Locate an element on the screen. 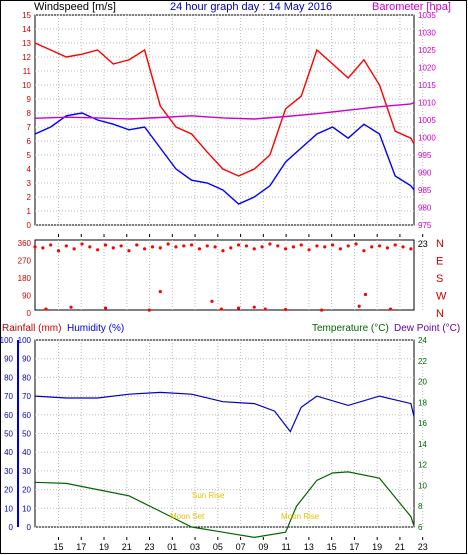 The height and width of the screenshot is (555, 468). x-tick-label: 17 is located at coordinates (354, 547).